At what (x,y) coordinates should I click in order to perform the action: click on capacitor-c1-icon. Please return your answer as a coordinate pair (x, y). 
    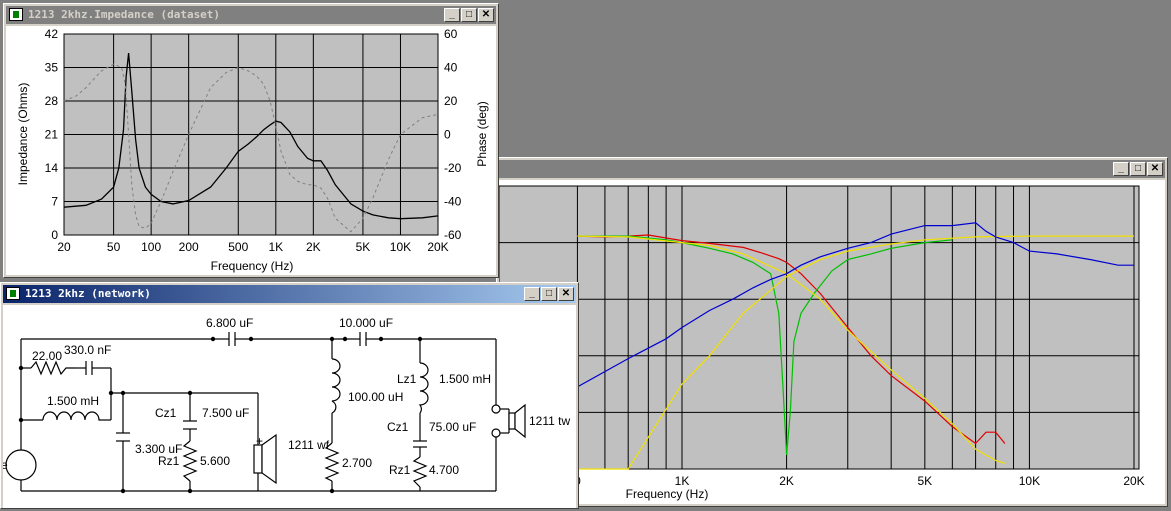
    Looking at the image, I should click on (232, 339).